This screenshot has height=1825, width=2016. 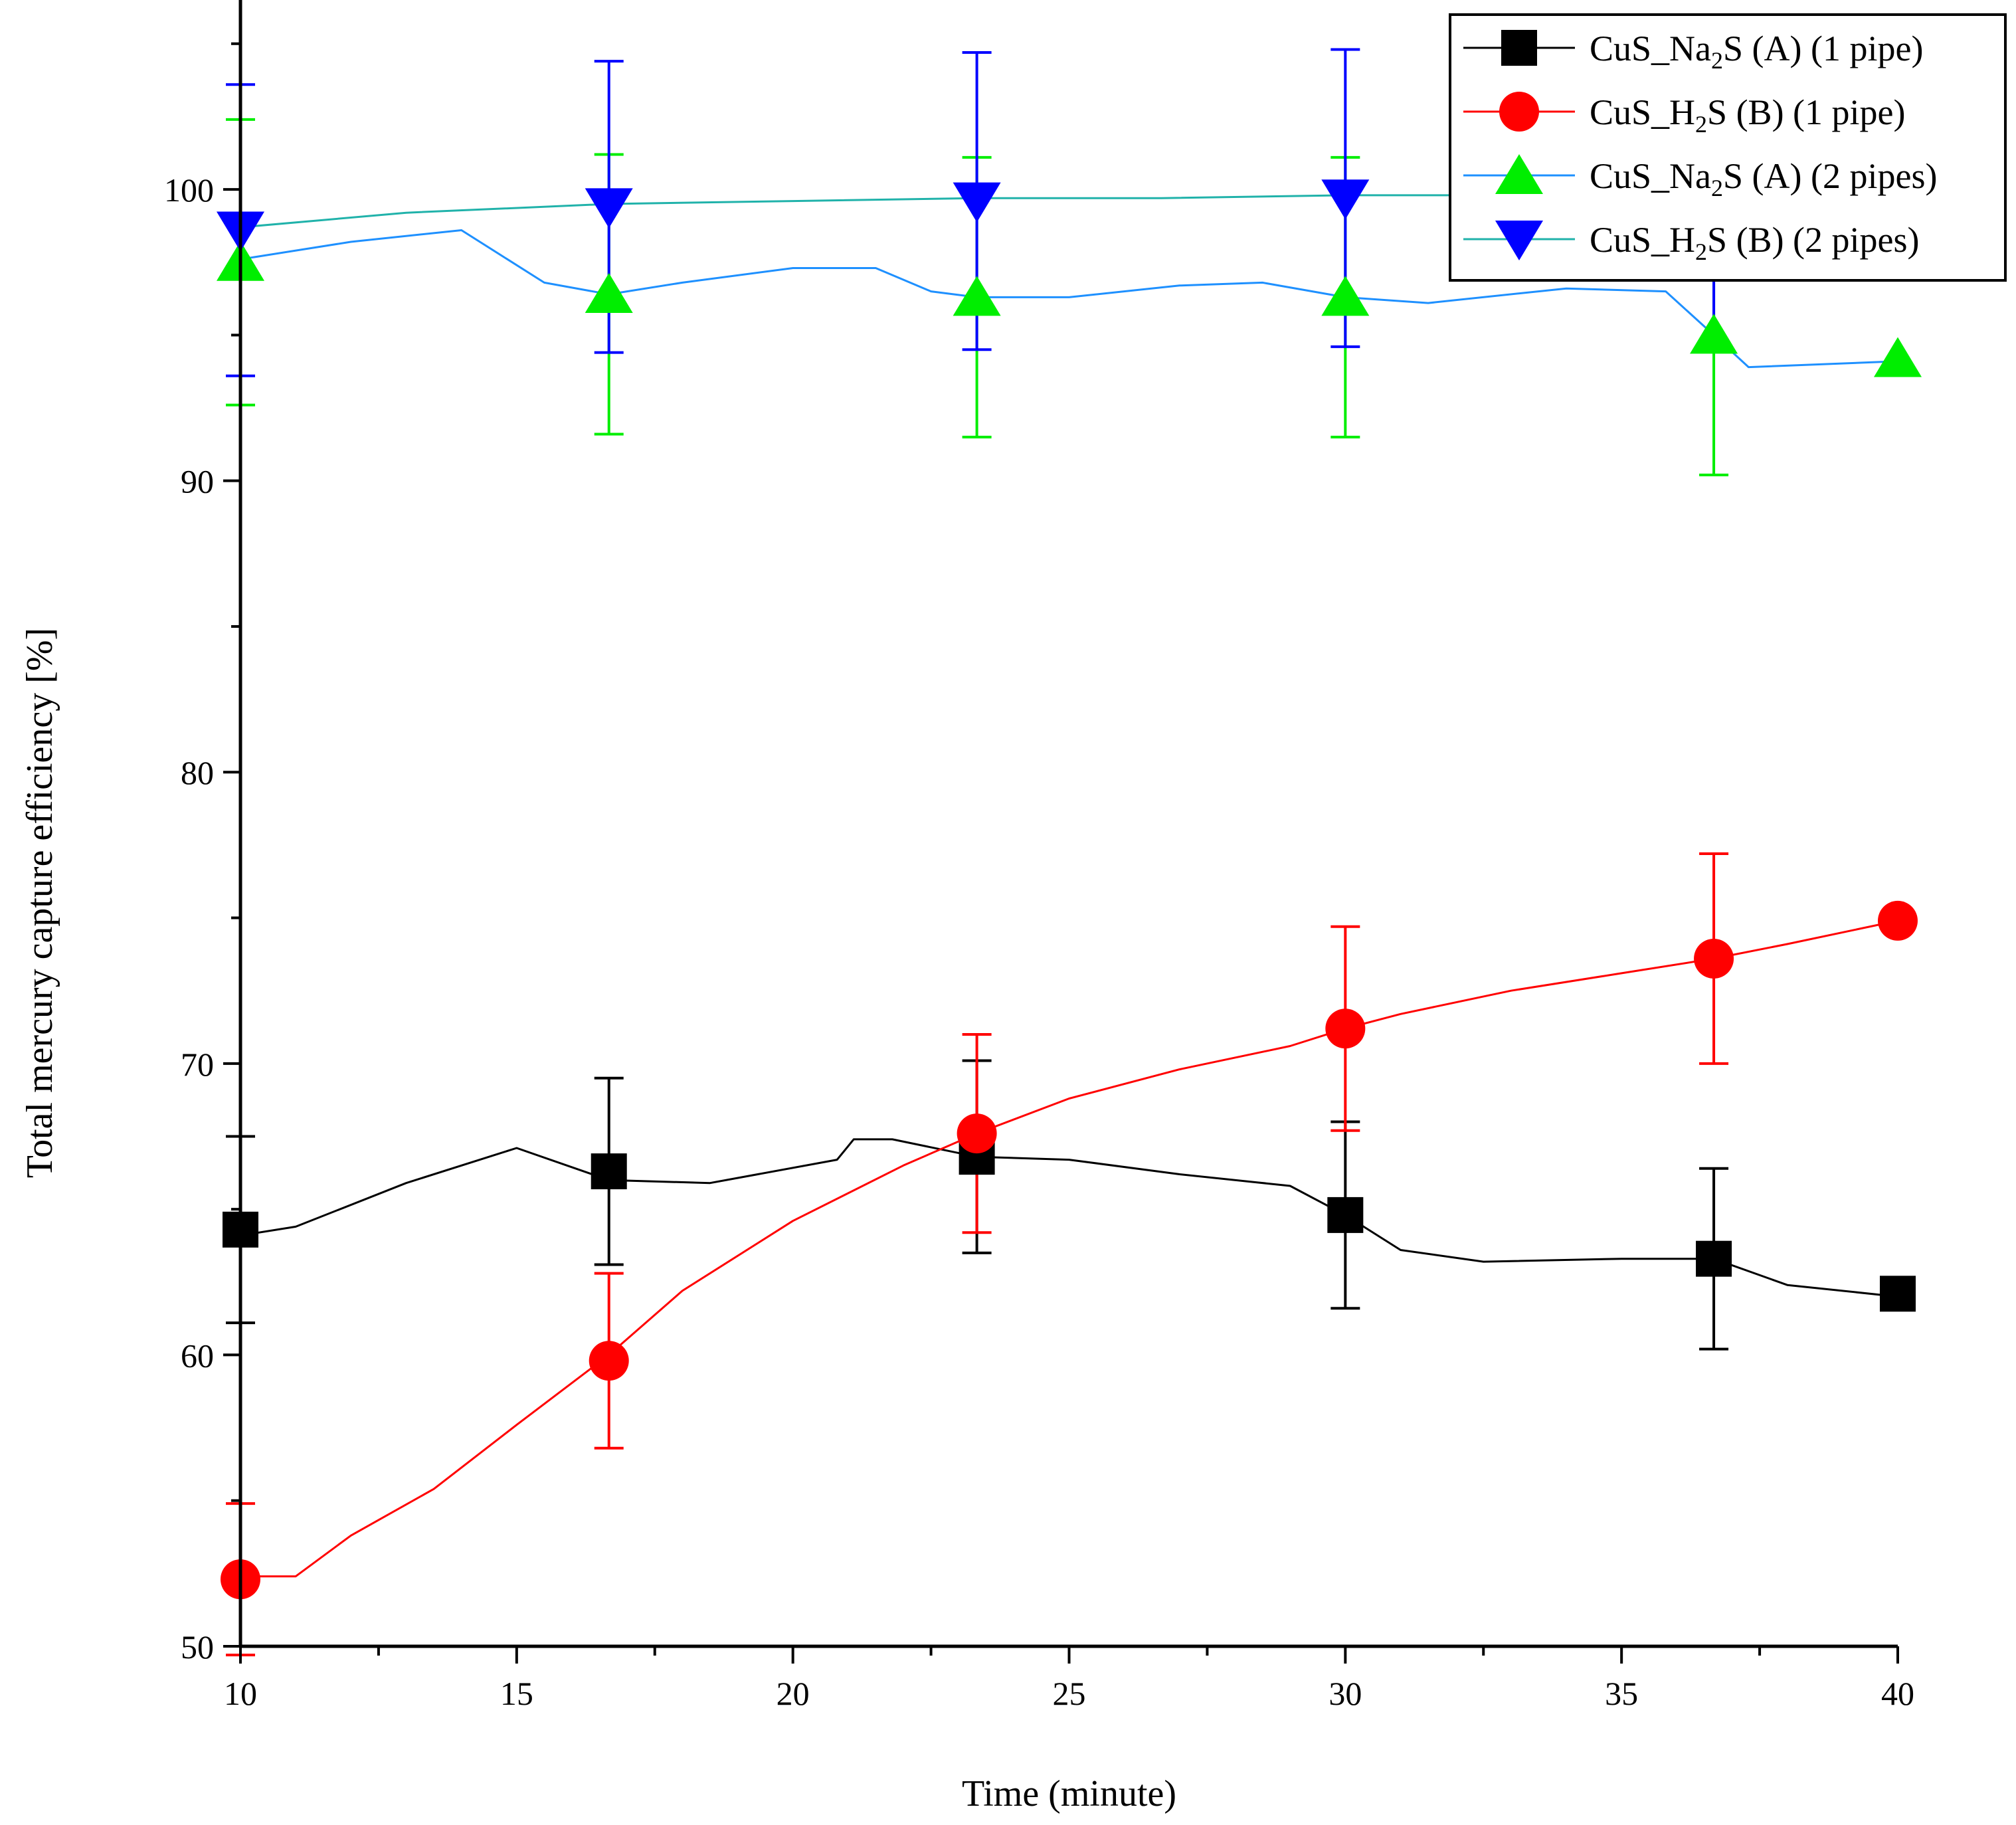 I want to click on x-tick-label: 25, so click(x=1069, y=1694).